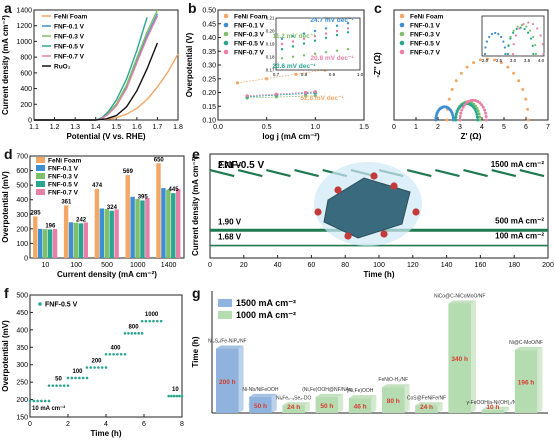 The width and height of the screenshot is (554, 440). What do you see at coordinates (426, 17) in the screenshot?
I see `legend-label: FeNi Foam` at bounding box center [426, 17].